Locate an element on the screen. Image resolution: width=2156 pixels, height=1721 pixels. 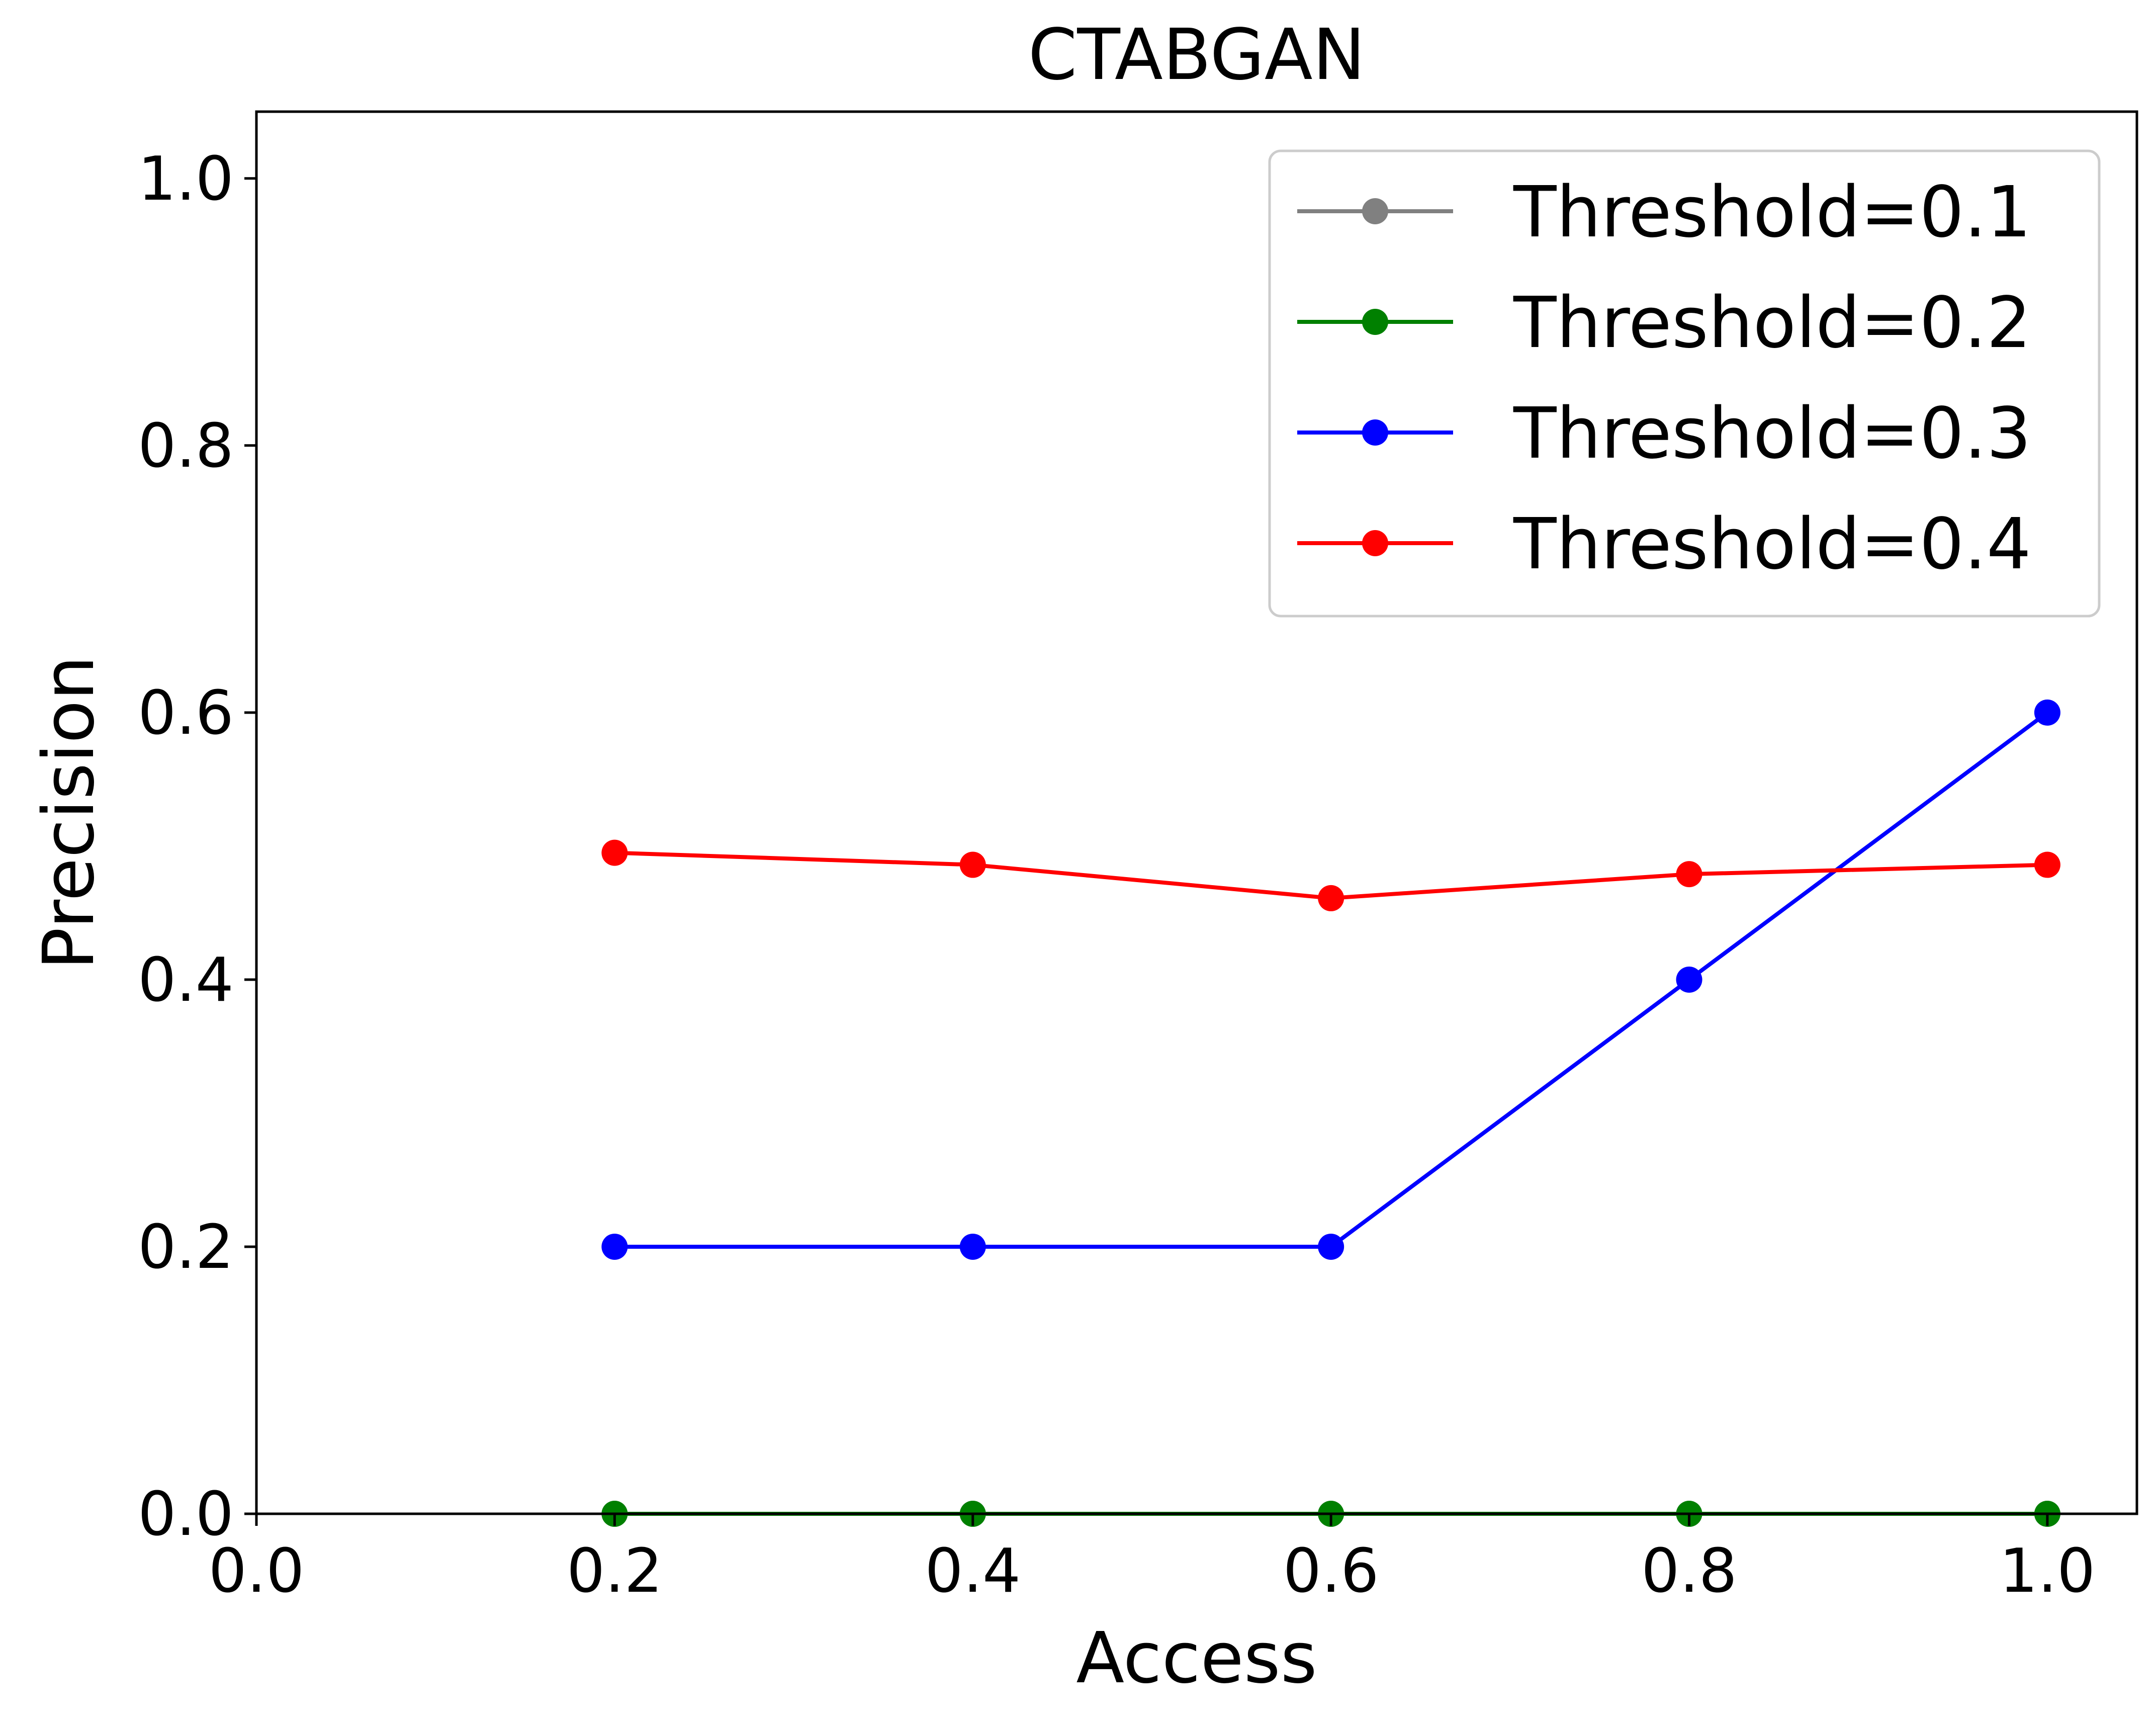
y-tick-label: 1.0 is located at coordinates (186, 179).